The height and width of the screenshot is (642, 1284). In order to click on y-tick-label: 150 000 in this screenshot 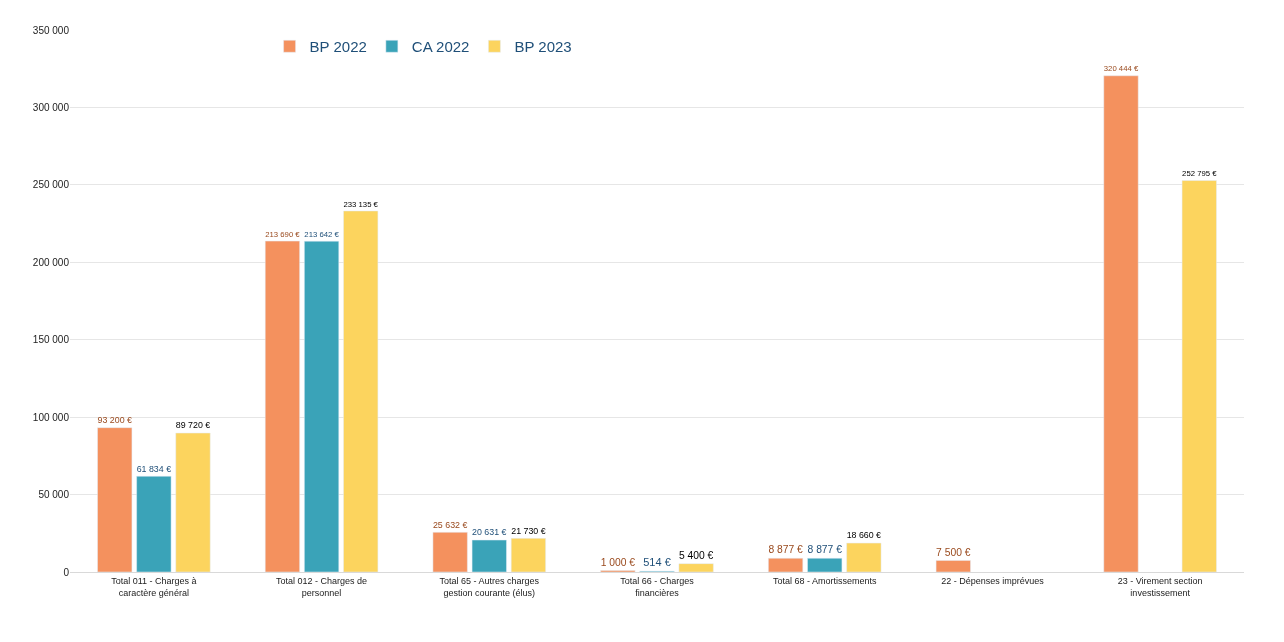, I will do `click(51, 340)`.